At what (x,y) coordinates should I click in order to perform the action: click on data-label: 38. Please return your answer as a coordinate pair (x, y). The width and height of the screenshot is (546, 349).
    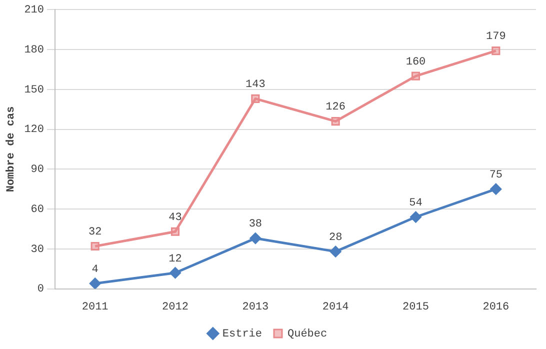
    Looking at the image, I should click on (255, 224).